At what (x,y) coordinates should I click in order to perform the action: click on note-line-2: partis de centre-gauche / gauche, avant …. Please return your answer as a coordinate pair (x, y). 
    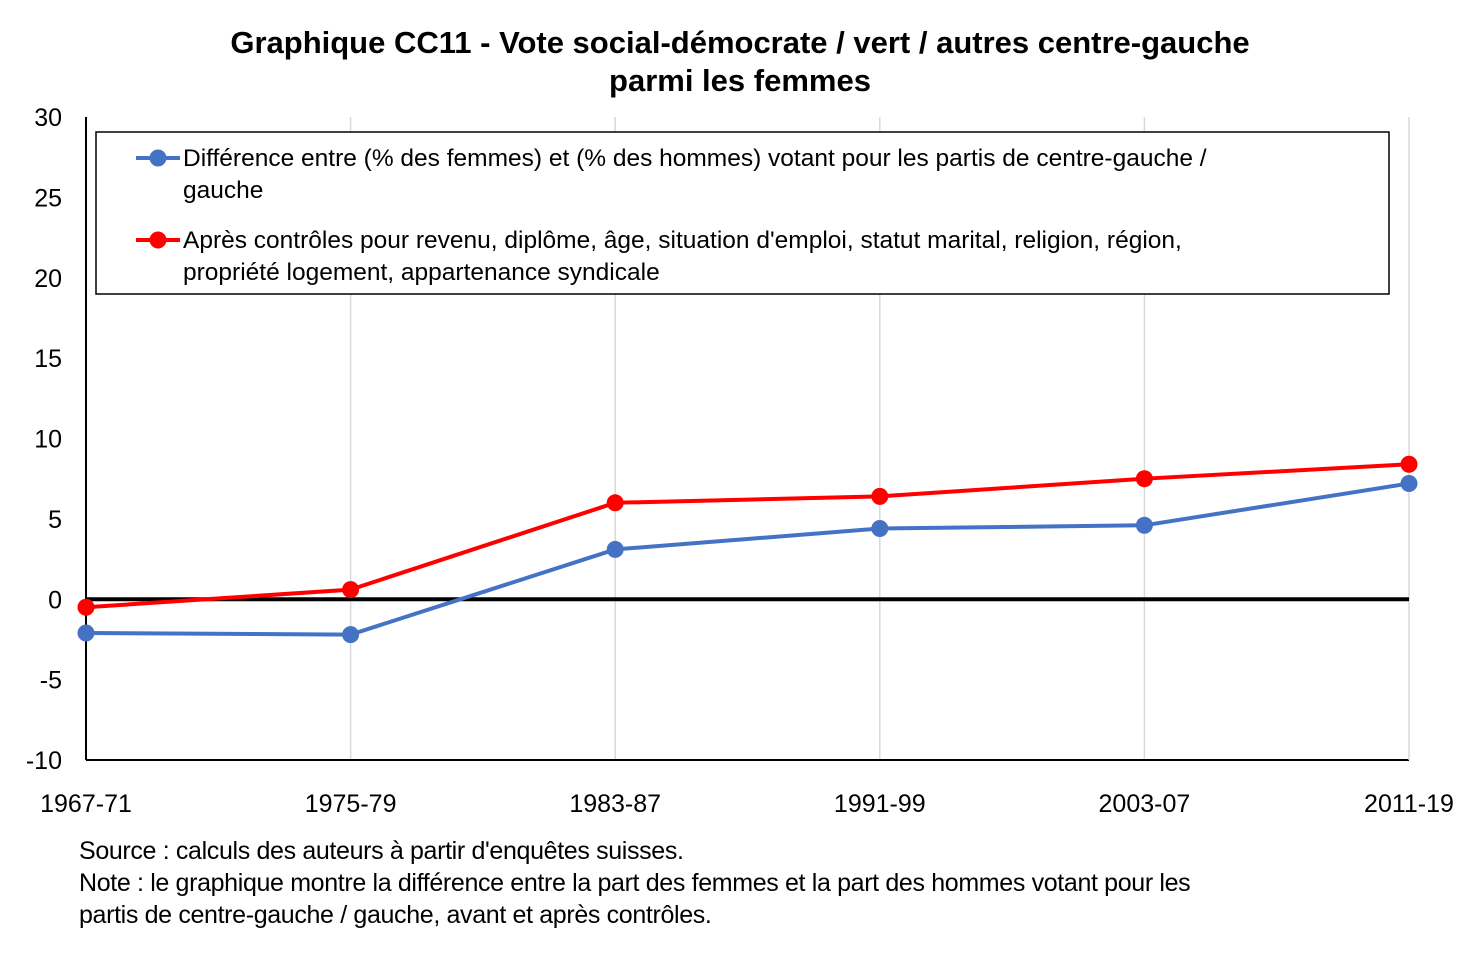
    Looking at the image, I should click on (395, 915).